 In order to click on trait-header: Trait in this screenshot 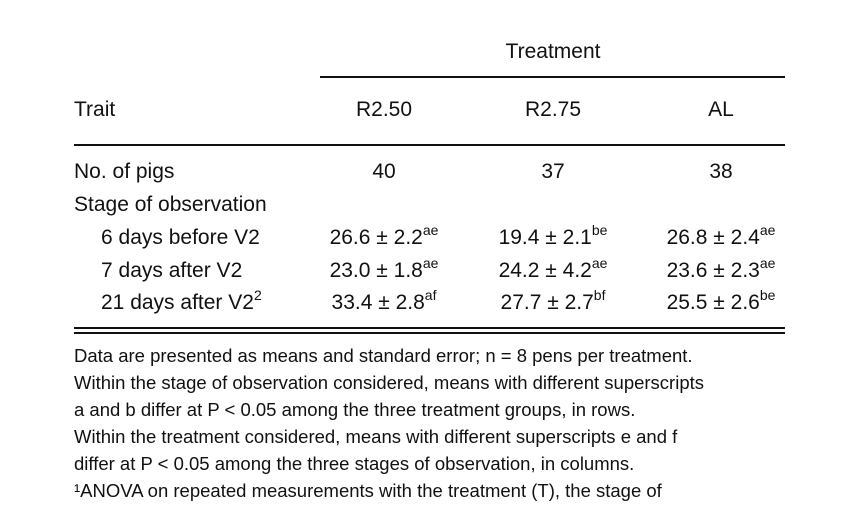, I will do `click(95, 109)`.